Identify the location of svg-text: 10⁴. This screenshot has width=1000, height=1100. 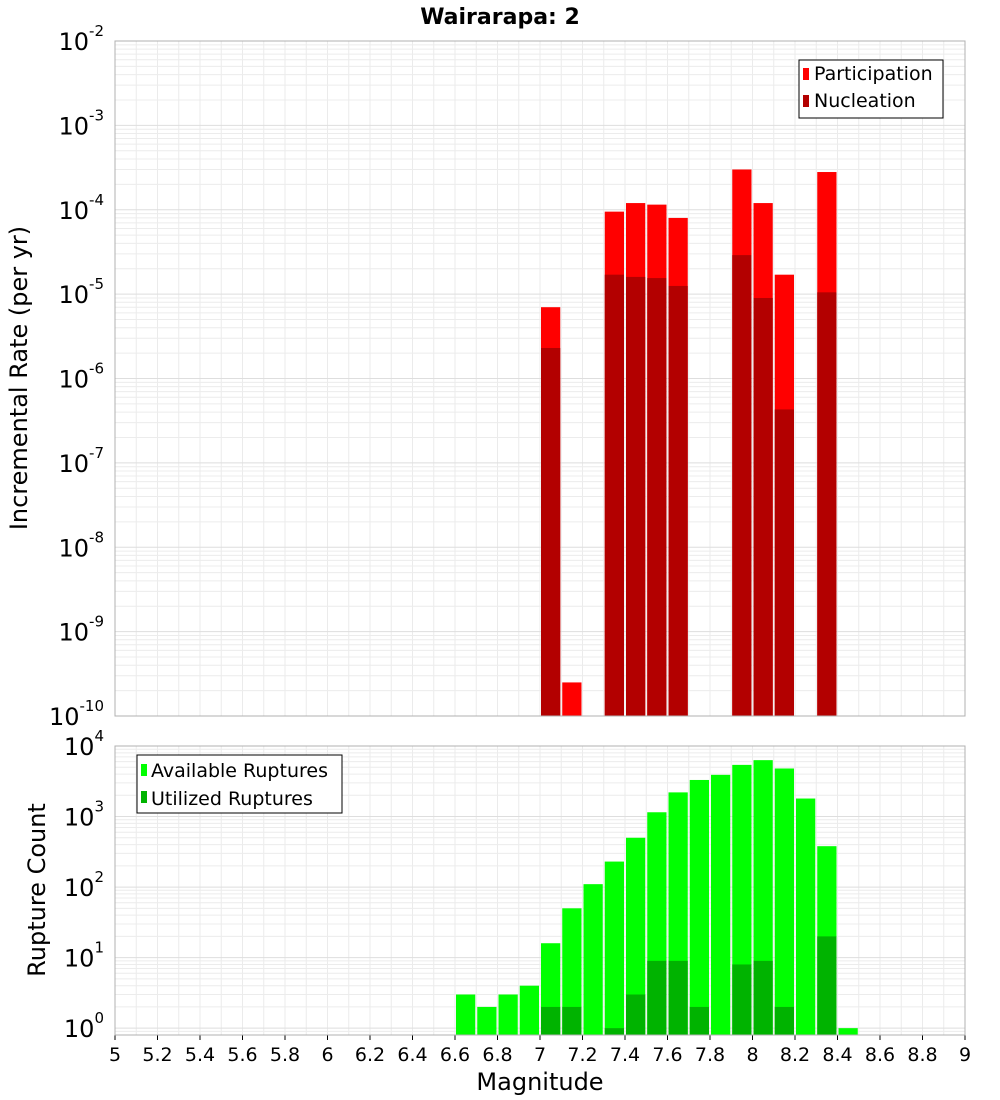
(84, 744).